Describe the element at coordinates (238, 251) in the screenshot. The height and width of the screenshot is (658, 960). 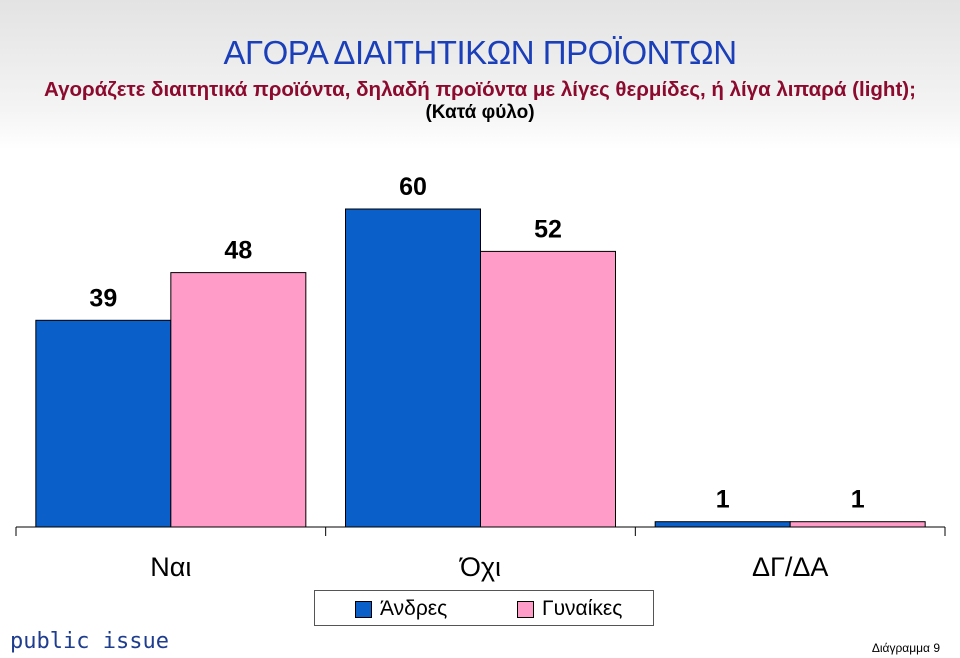
I see `bar-value-label: 48` at that location.